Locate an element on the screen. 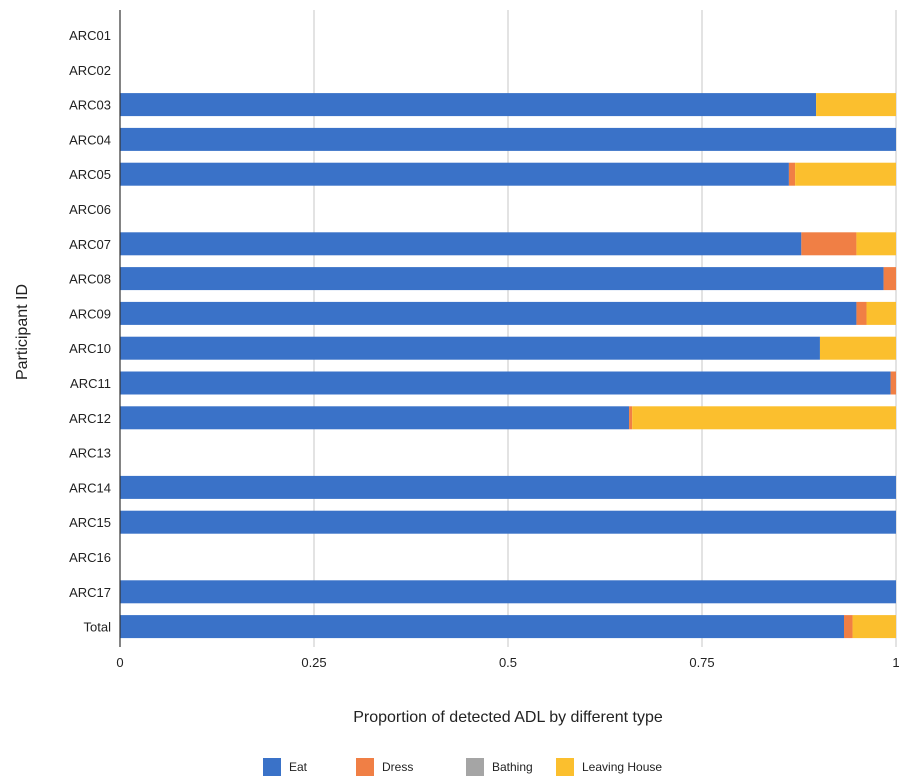 The image size is (902, 778). x-tick-label: 1 is located at coordinates (895, 662).